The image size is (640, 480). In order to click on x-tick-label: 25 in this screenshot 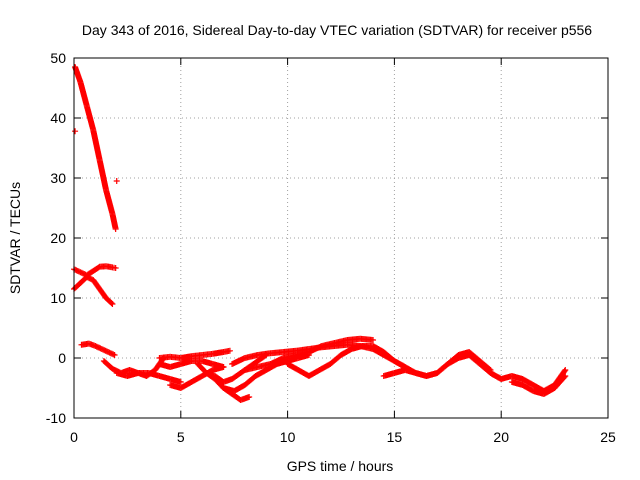, I will do `click(608, 437)`.